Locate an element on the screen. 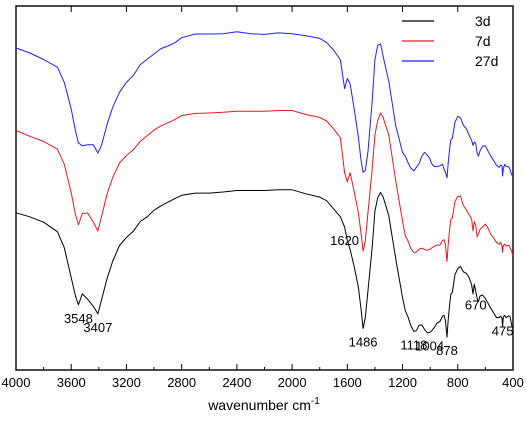 This screenshot has width=526, height=433. x-tick-label-2000: 2000 is located at coordinates (292, 382).